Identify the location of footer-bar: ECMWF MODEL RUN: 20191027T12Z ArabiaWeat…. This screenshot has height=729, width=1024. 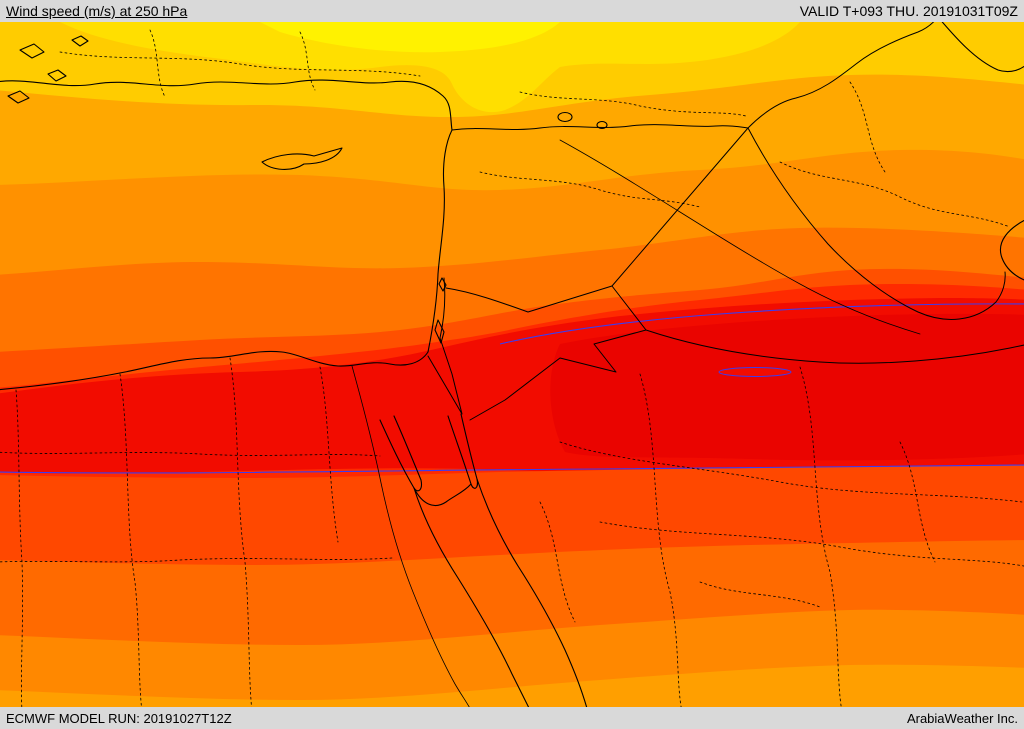
(512, 718).